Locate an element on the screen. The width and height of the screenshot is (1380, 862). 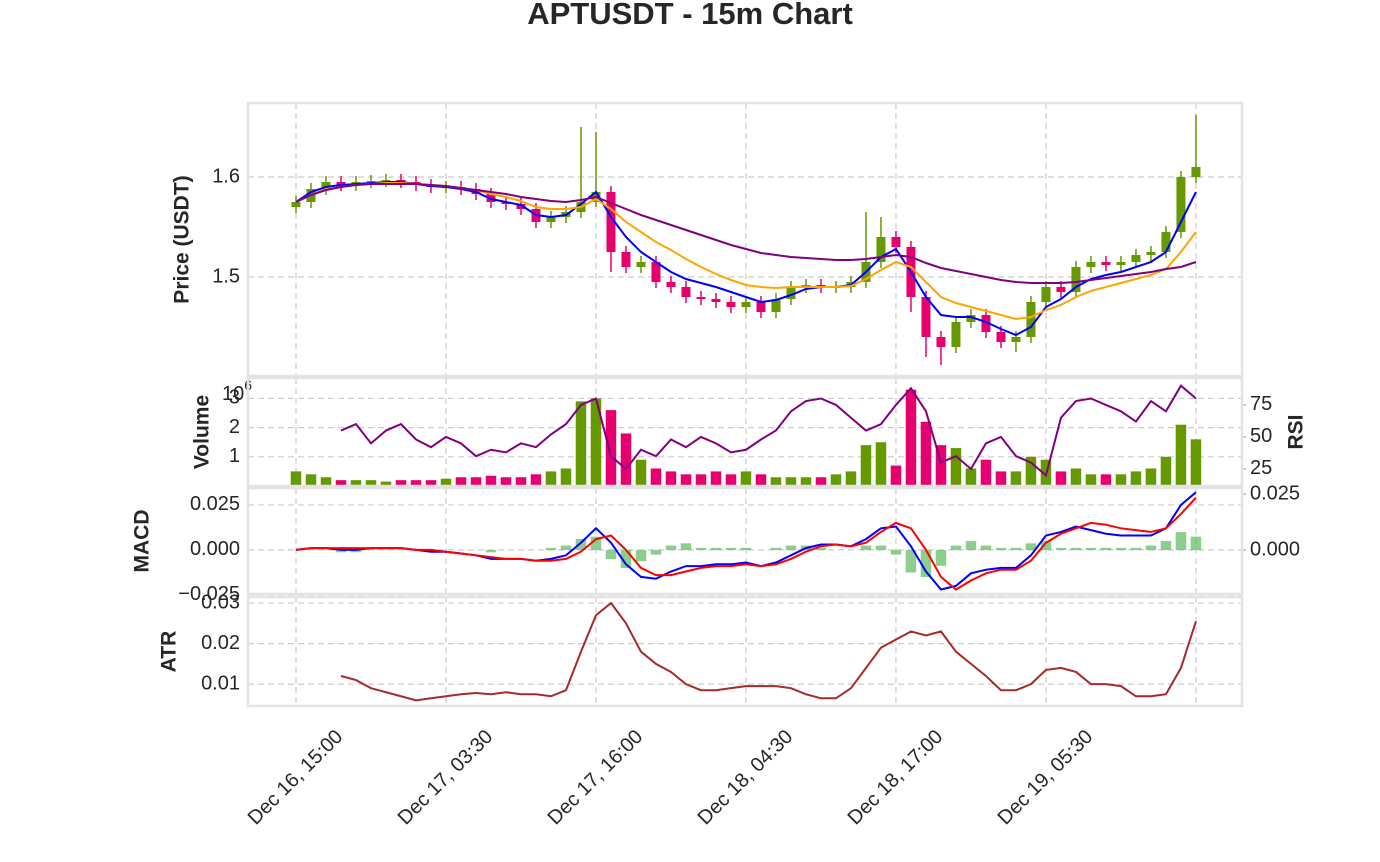
x-tick-label: Dec 16, 15:00 is located at coordinates (296, 778).